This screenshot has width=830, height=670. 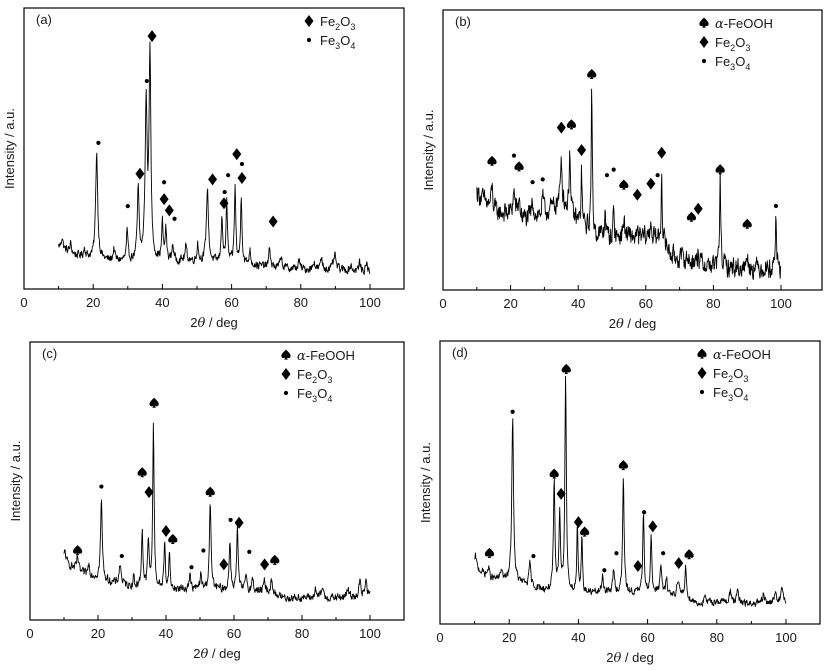 What do you see at coordinates (781, 303) in the screenshot?
I see `x-tick-label: 100` at bounding box center [781, 303].